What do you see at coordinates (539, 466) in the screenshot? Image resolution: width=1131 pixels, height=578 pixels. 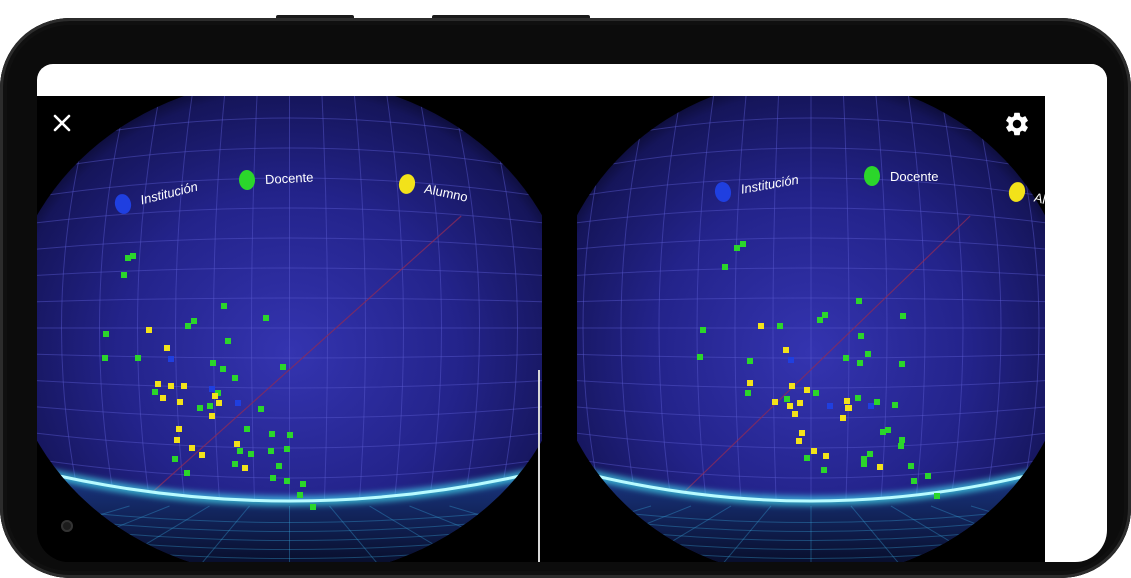 I see `vr-divider-line` at bounding box center [539, 466].